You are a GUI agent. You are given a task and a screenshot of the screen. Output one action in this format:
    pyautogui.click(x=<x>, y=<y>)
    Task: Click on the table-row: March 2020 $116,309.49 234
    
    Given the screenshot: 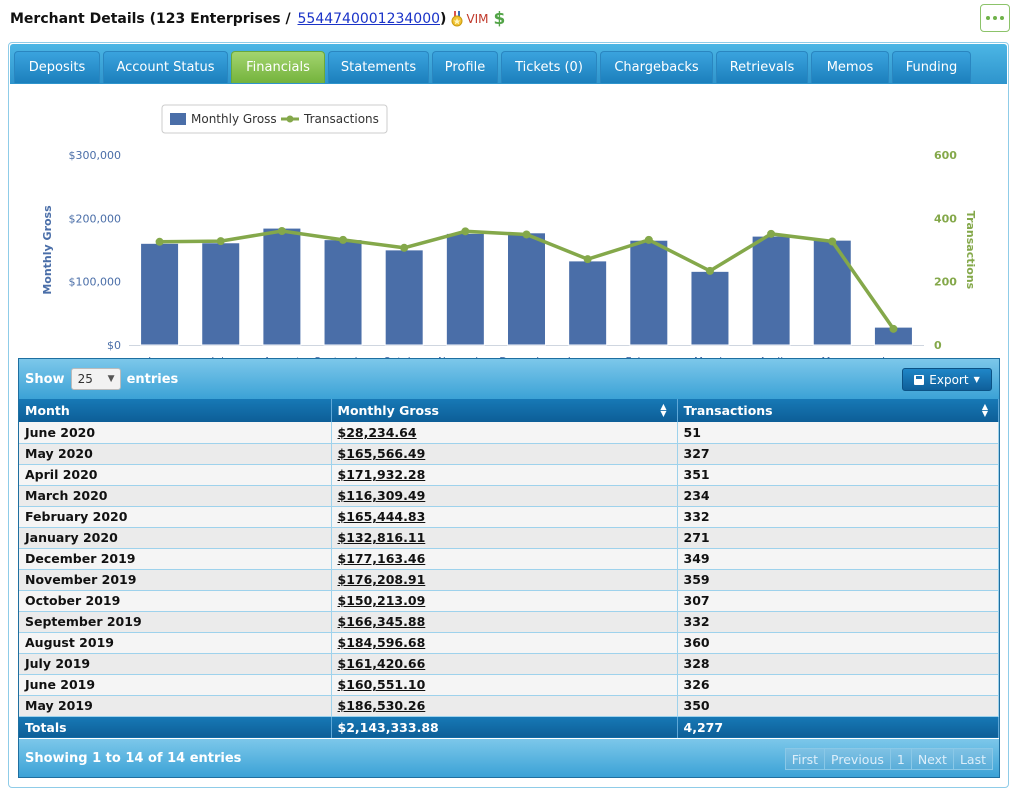 What is the action you would take?
    pyautogui.click(x=509, y=496)
    